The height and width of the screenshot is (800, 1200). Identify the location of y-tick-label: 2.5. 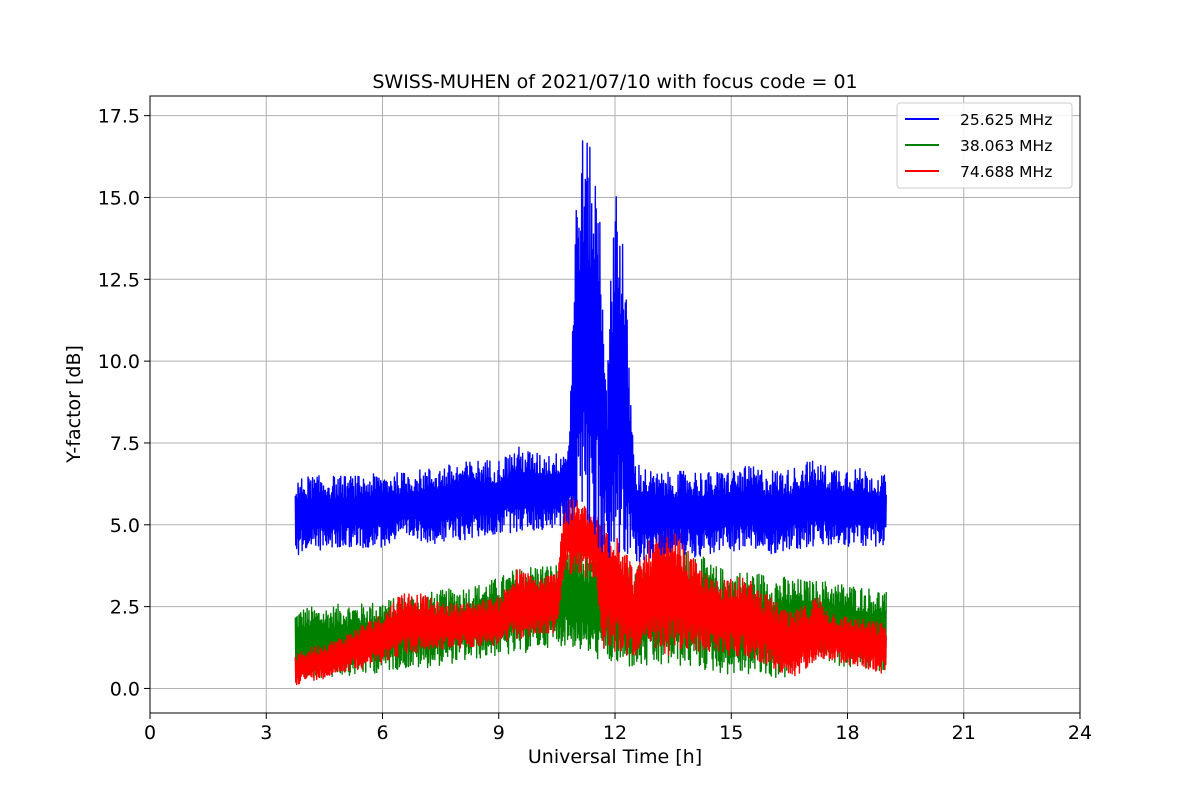
(125, 608).